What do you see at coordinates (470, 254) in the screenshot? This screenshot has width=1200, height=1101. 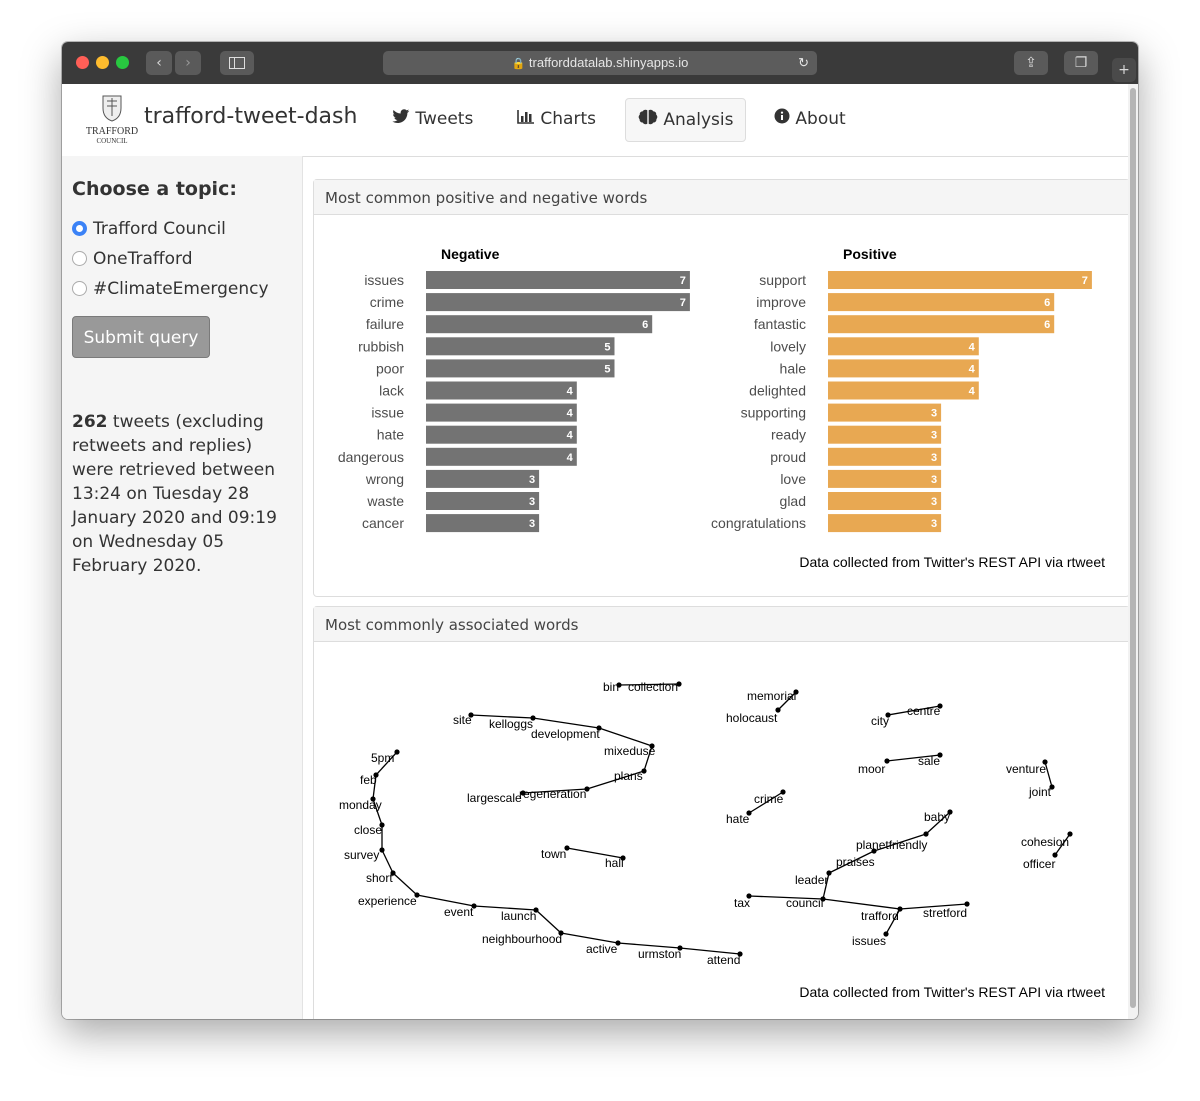 I see `negative-chart-title: Negative` at bounding box center [470, 254].